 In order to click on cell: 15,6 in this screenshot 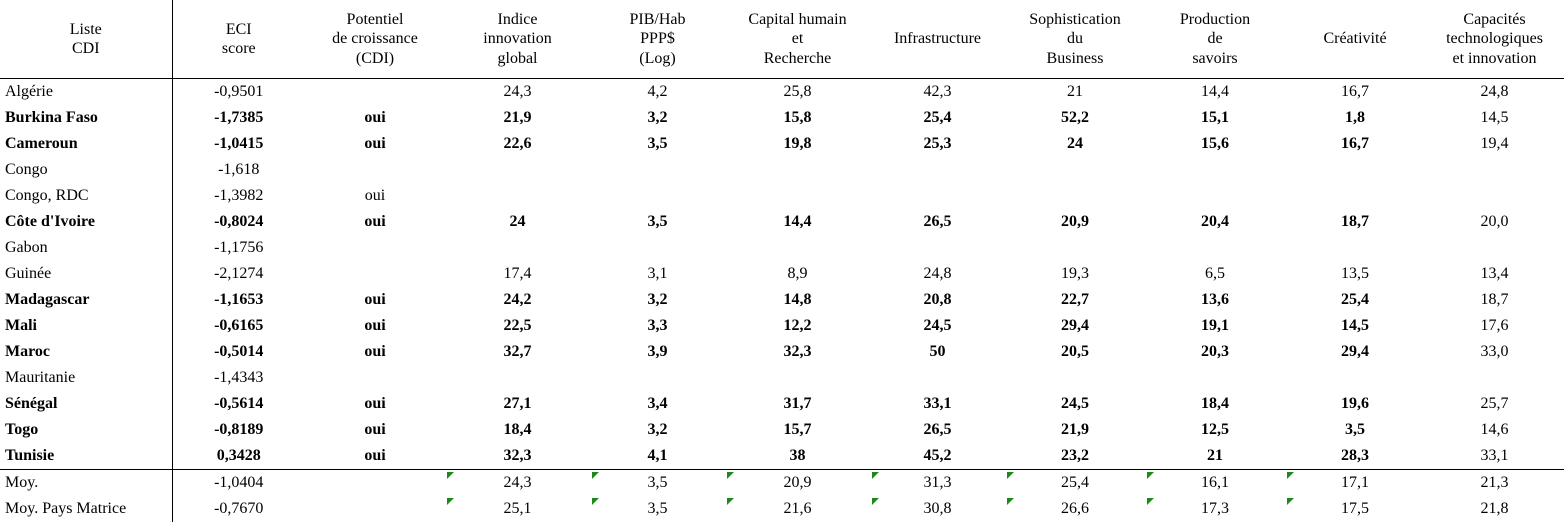, I will do `click(1215, 143)`.